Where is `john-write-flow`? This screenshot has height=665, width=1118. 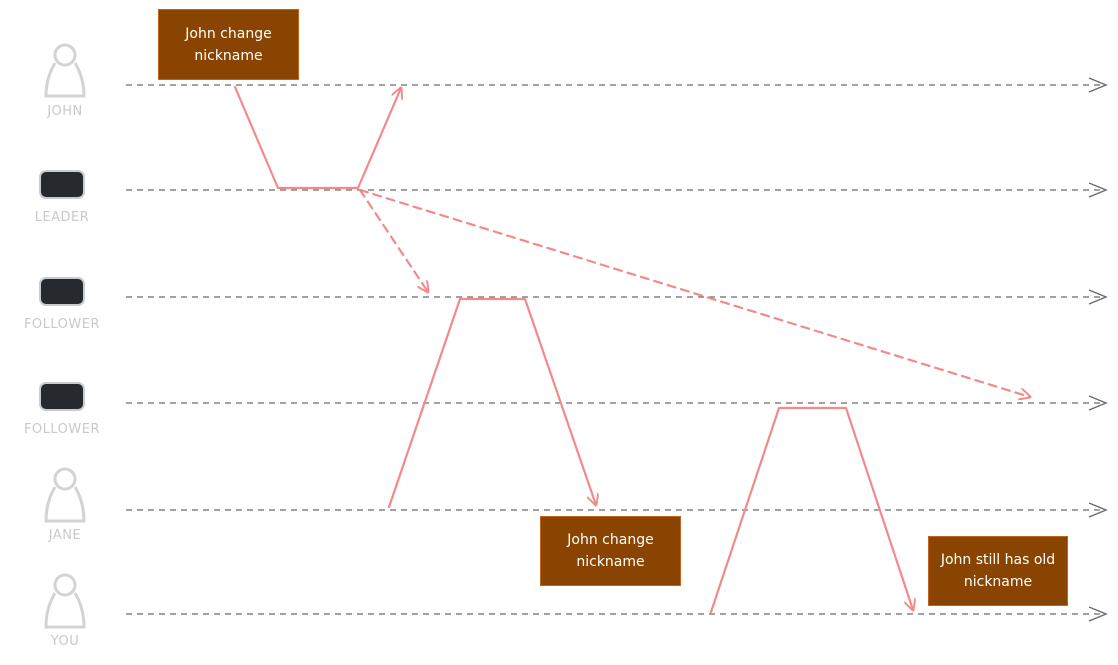
john-write-flow is located at coordinates (317, 138).